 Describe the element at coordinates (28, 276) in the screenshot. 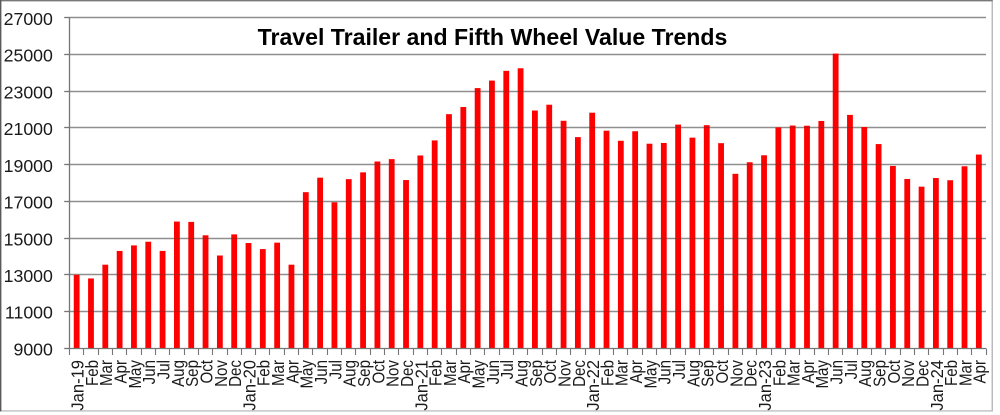

I see `svg-text: 13000` at that location.